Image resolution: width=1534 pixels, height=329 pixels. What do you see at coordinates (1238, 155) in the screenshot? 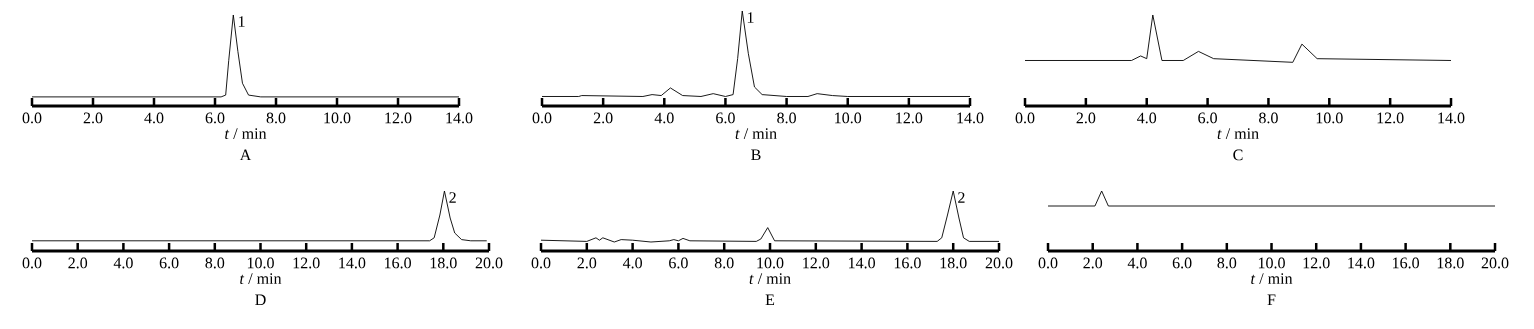
I see `text: C` at bounding box center [1238, 155].